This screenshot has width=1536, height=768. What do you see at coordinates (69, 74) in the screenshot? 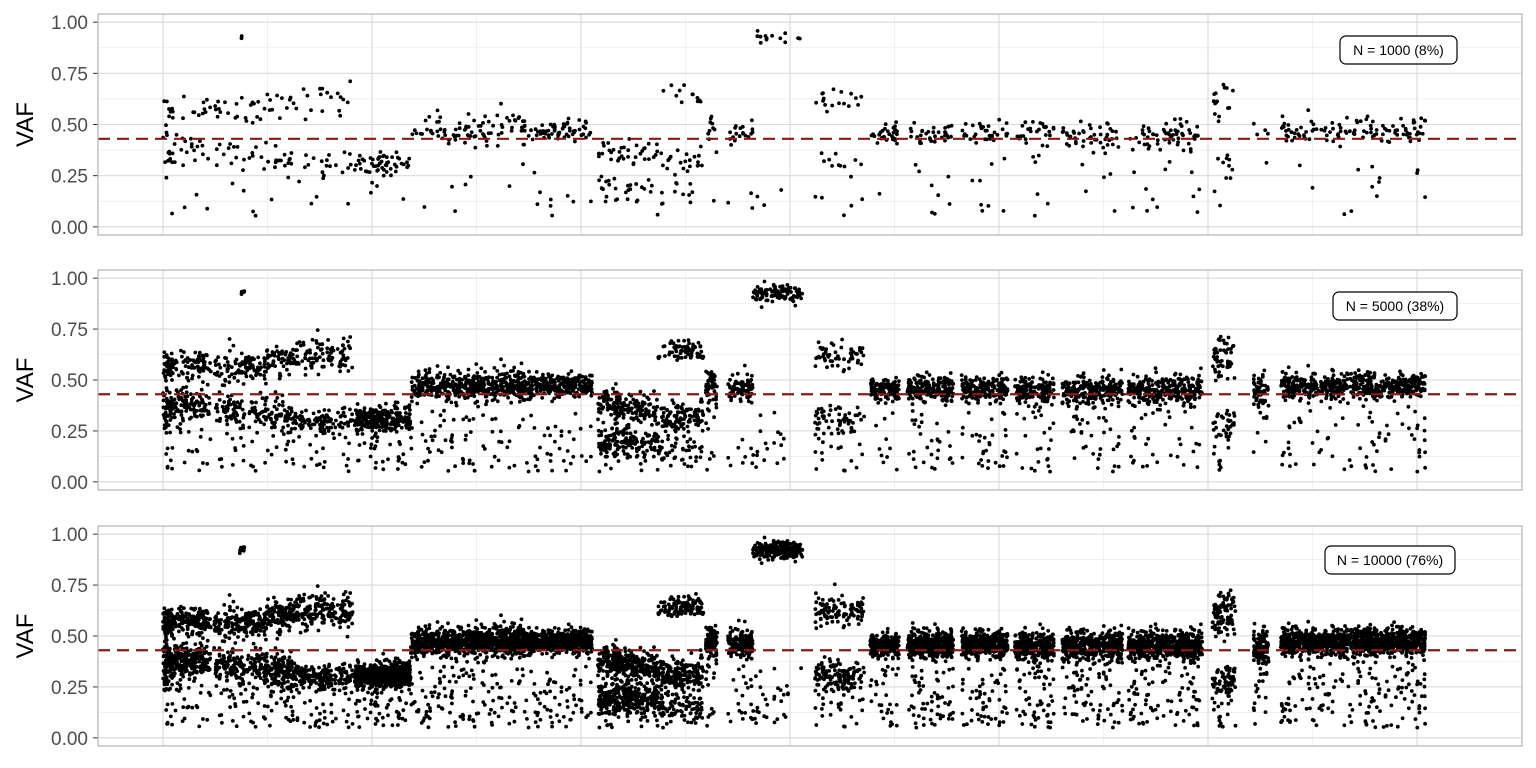
I see `y-tick-label: 0.75` at bounding box center [69, 74].